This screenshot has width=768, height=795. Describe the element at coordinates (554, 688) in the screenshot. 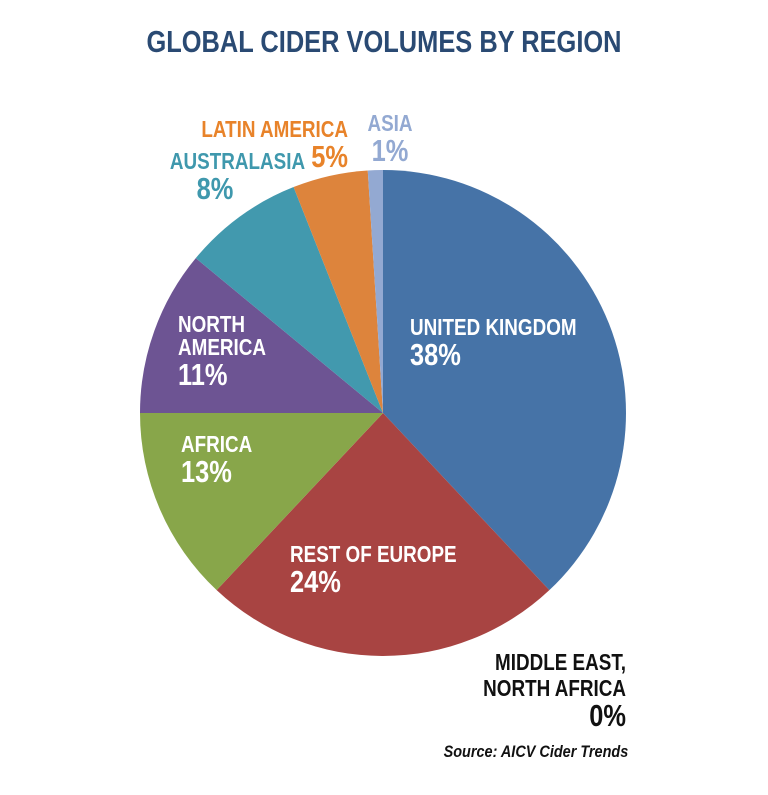

I see `label-name-line2: NORTH AFRICA` at that location.